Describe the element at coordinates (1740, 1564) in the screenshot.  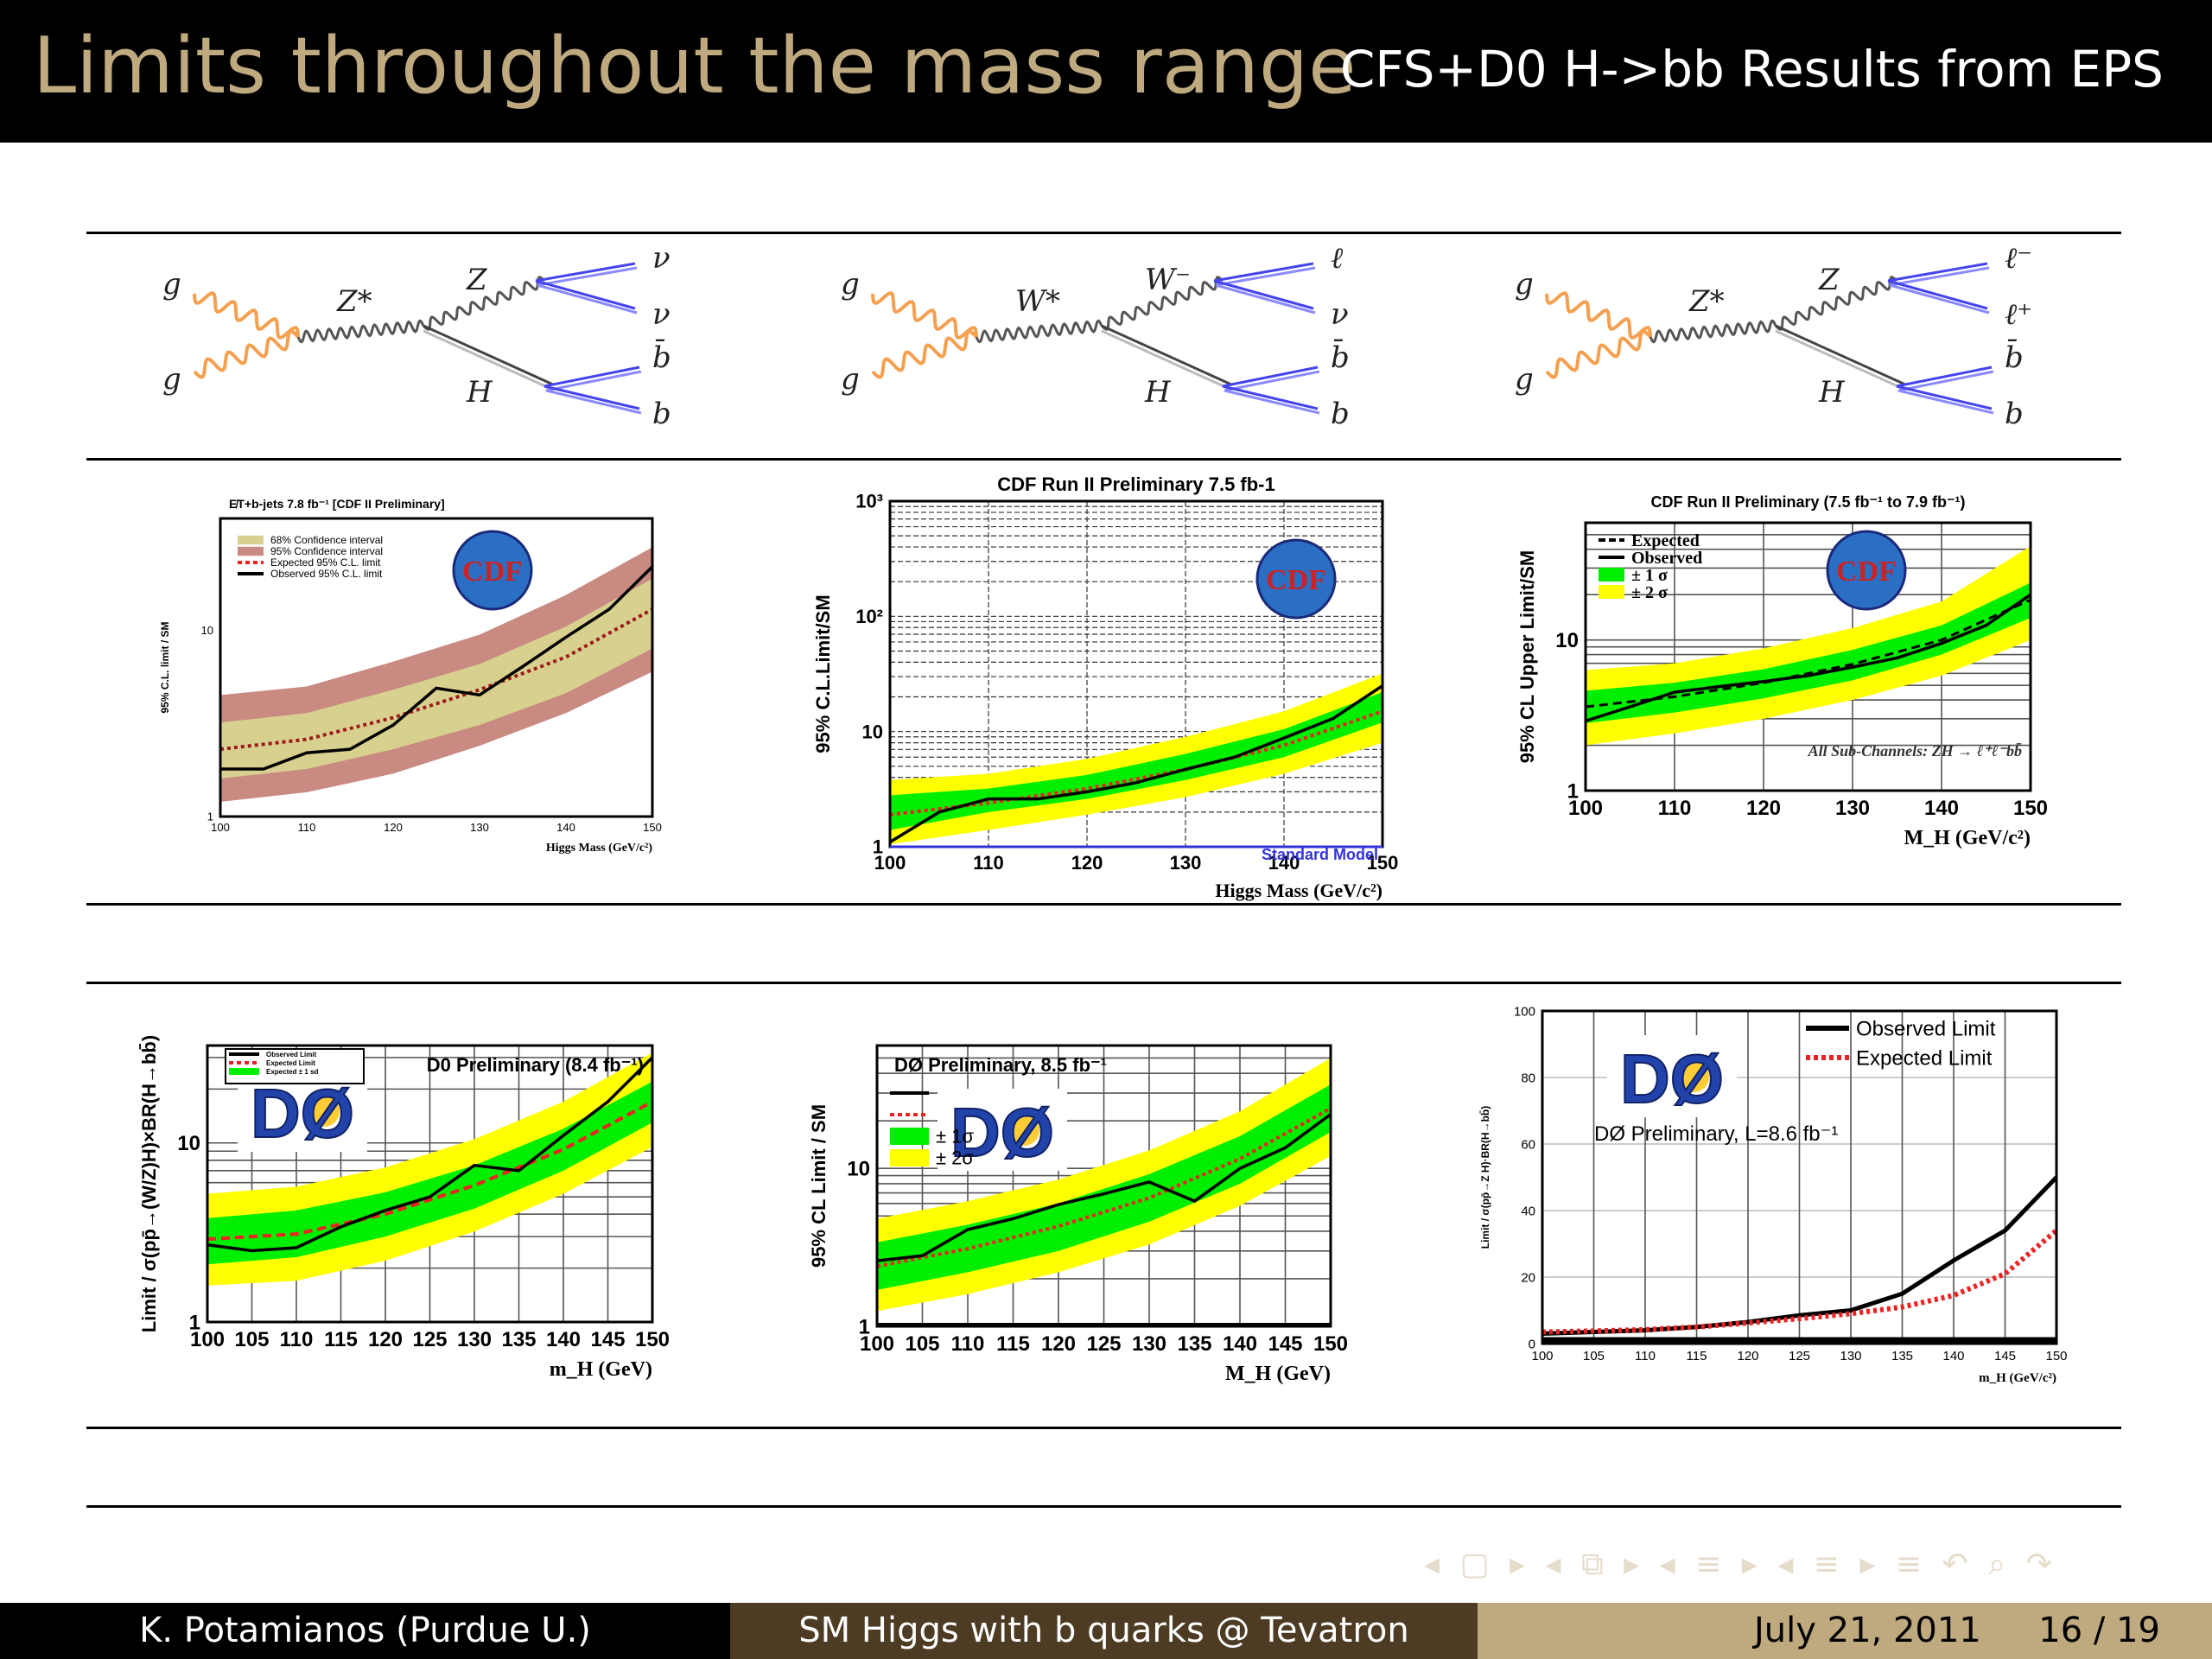
I see `beamer-navigation: ◂ ▢ ▸ ◂ ⧉ ▸ ◂ ≡ ▸ ◂ ≡ ▸ ≡ ↶ ⌕ ↷` at that location.